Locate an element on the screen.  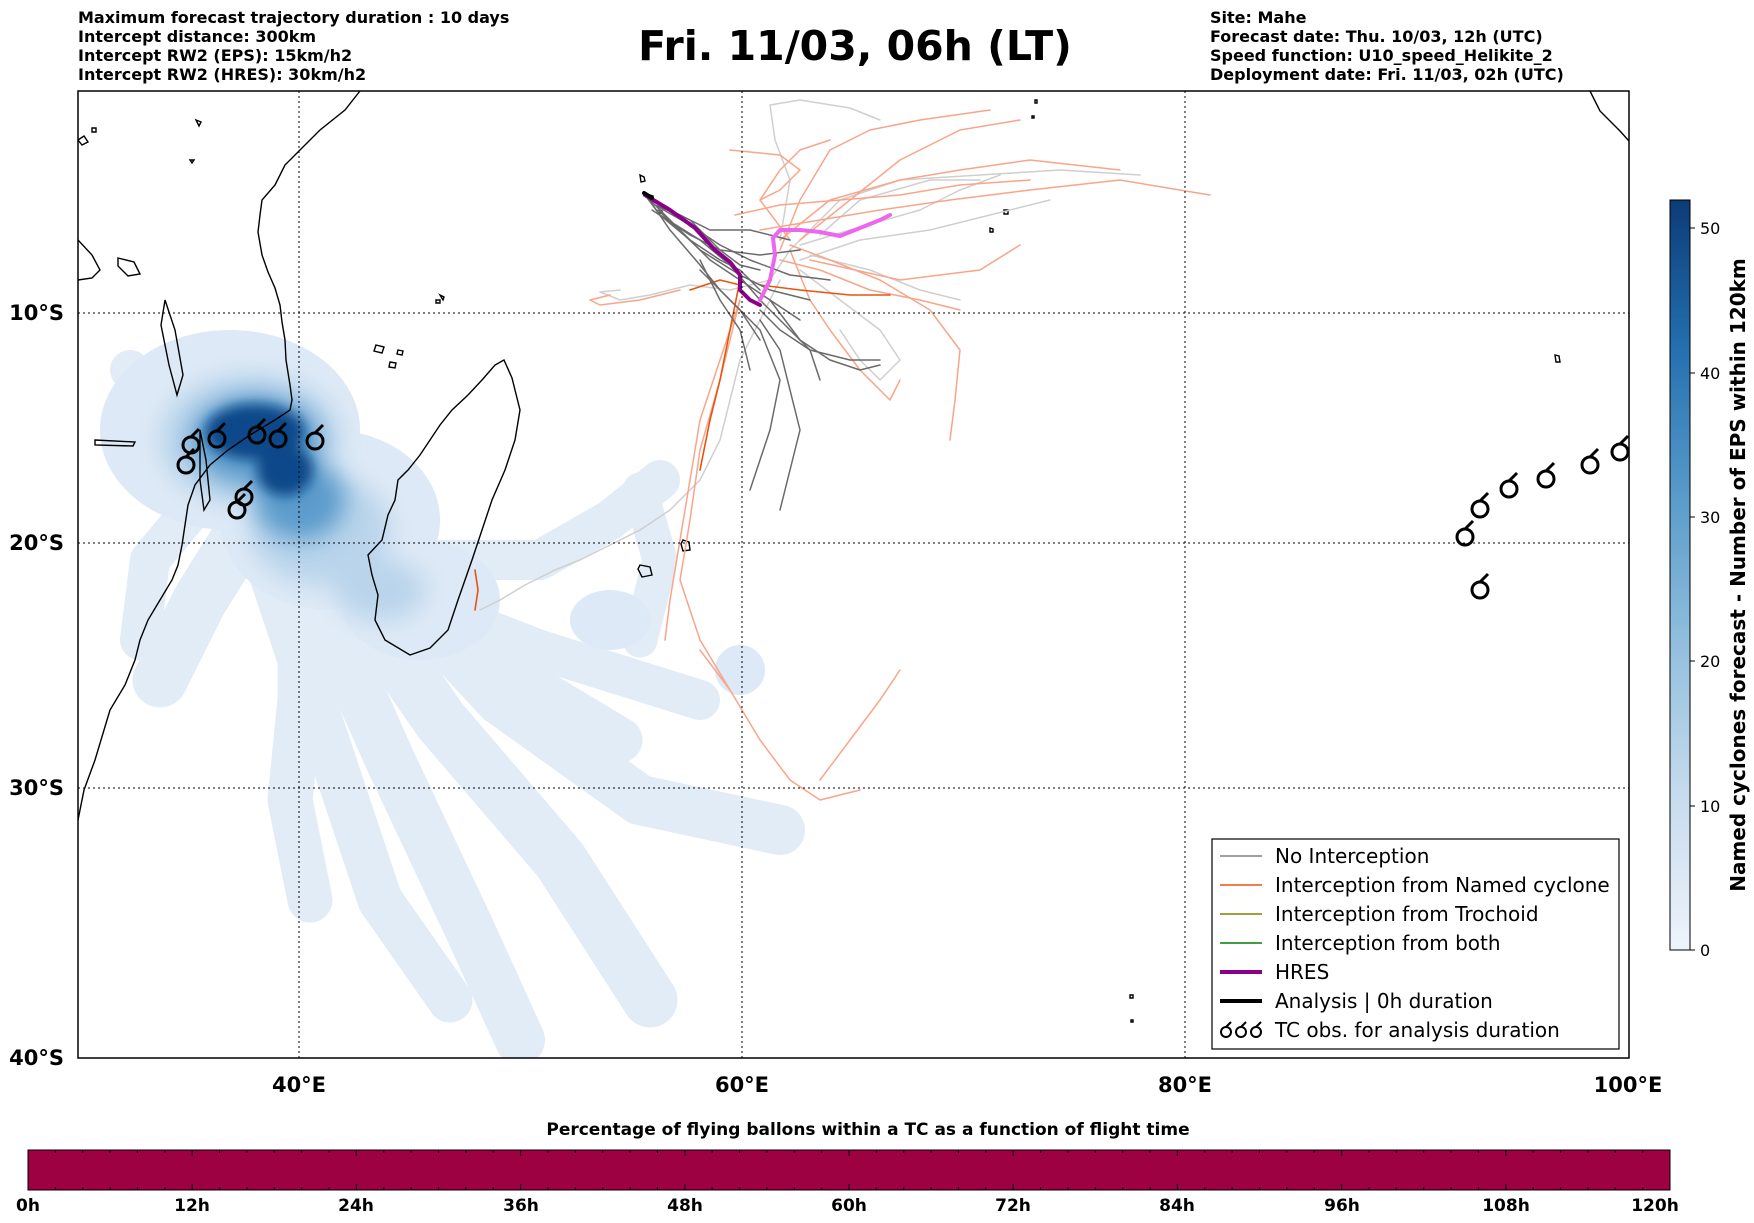
flight-time-tick-label: 72h is located at coordinates (1013, 1206).